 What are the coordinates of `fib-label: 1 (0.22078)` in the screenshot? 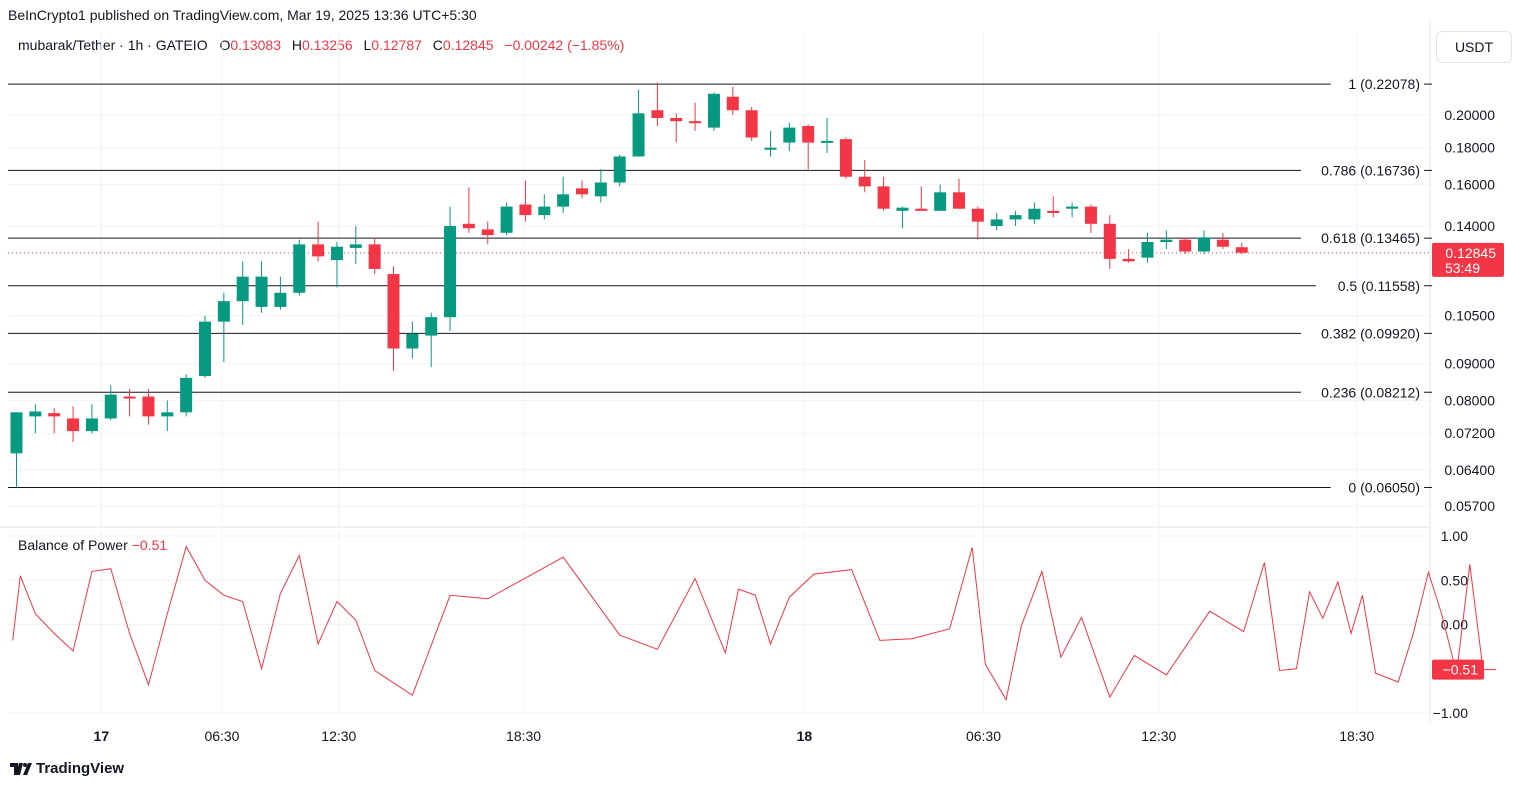 It's located at (1384, 84).